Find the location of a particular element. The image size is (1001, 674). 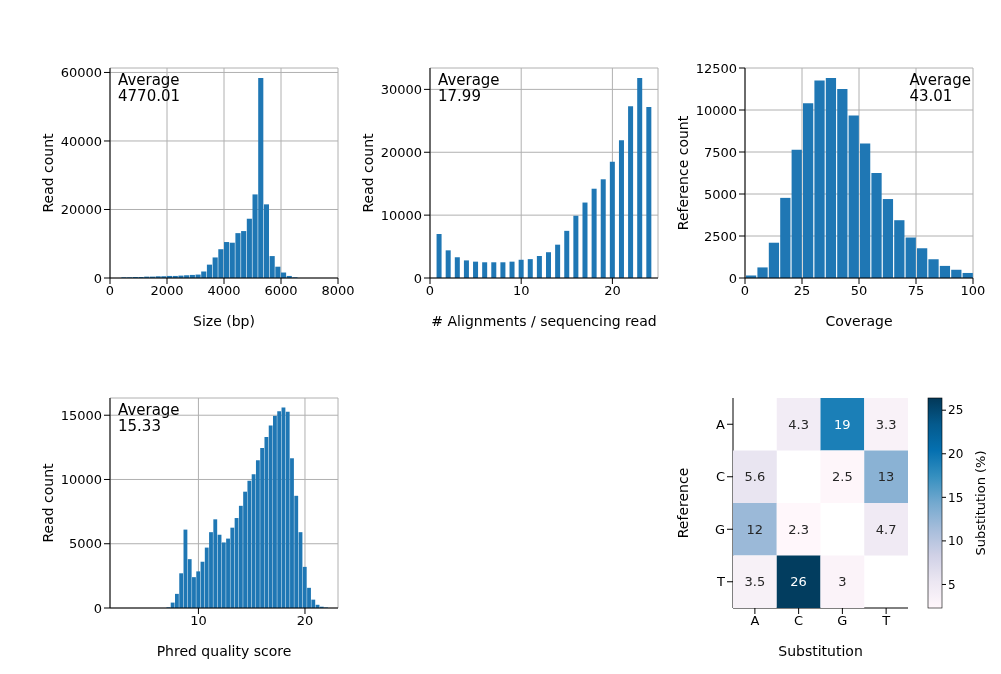

y-axis-title: Reference count is located at coordinates (682, 173).